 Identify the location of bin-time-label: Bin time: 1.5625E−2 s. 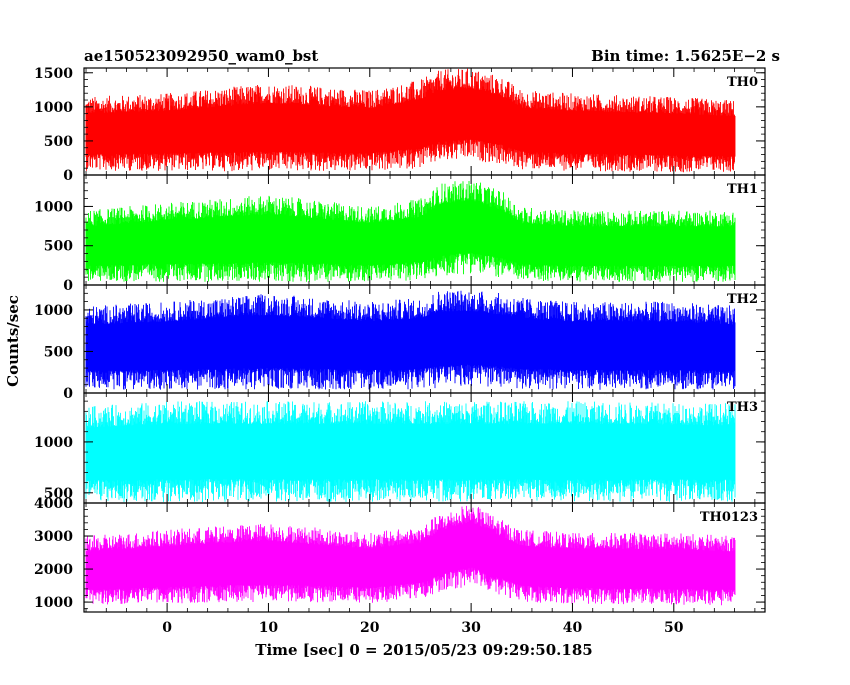
(685, 56).